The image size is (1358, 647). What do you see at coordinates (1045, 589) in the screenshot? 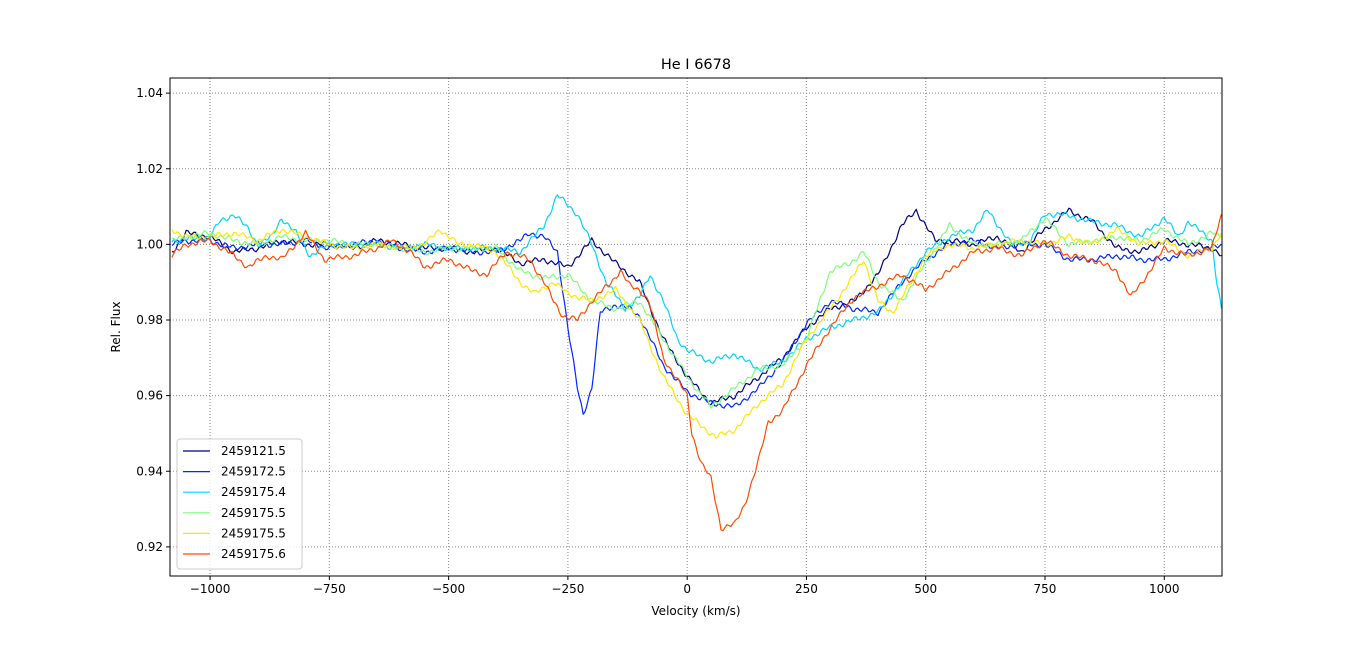
I see `x-tick-label: 750` at bounding box center [1045, 589].